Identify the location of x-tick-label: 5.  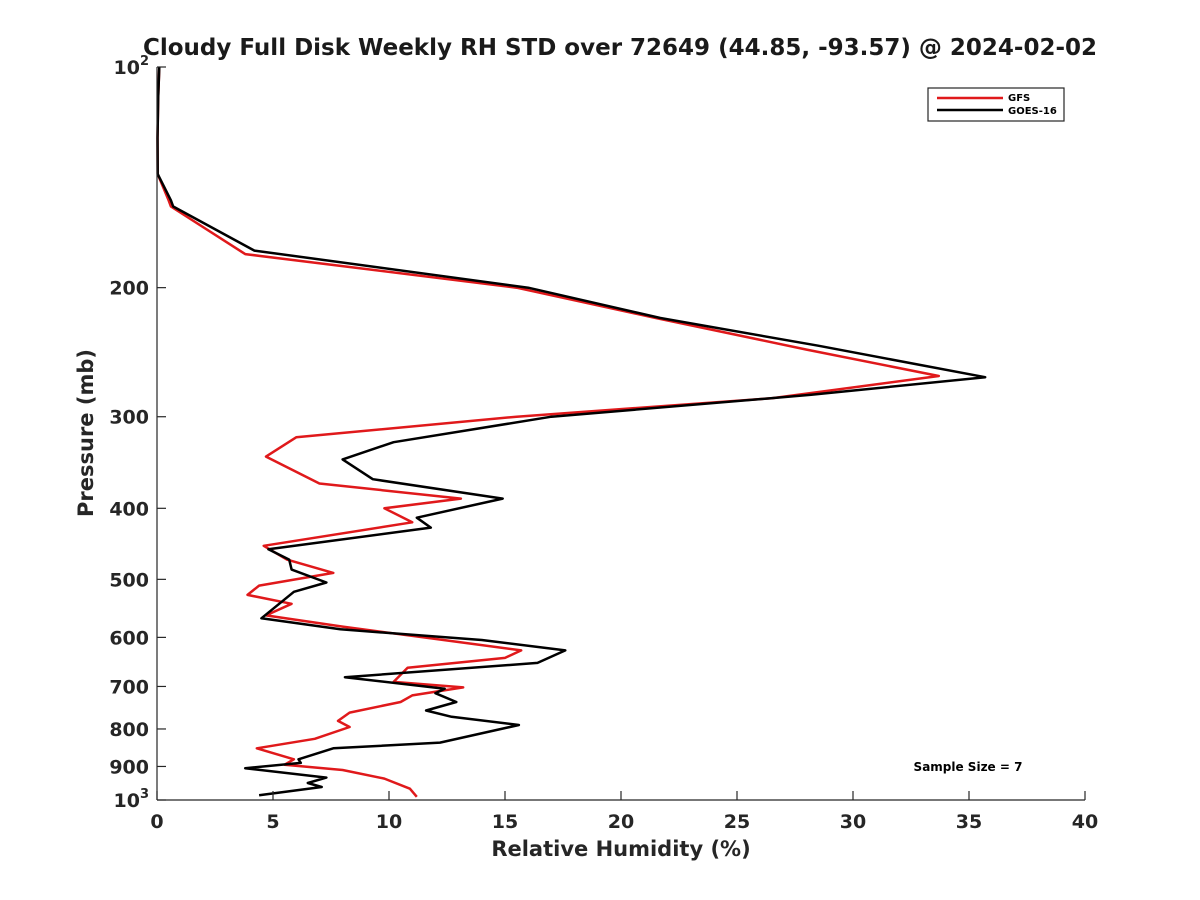
(272, 822).